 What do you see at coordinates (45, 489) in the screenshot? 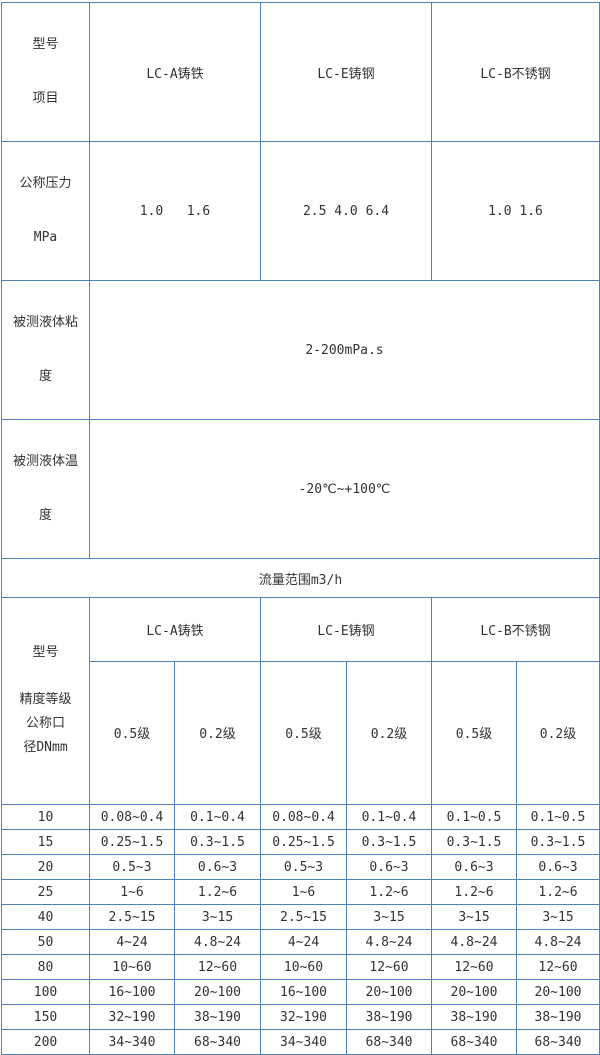
I see `temperature-row-label: 被测液体温 度` at bounding box center [45, 489].